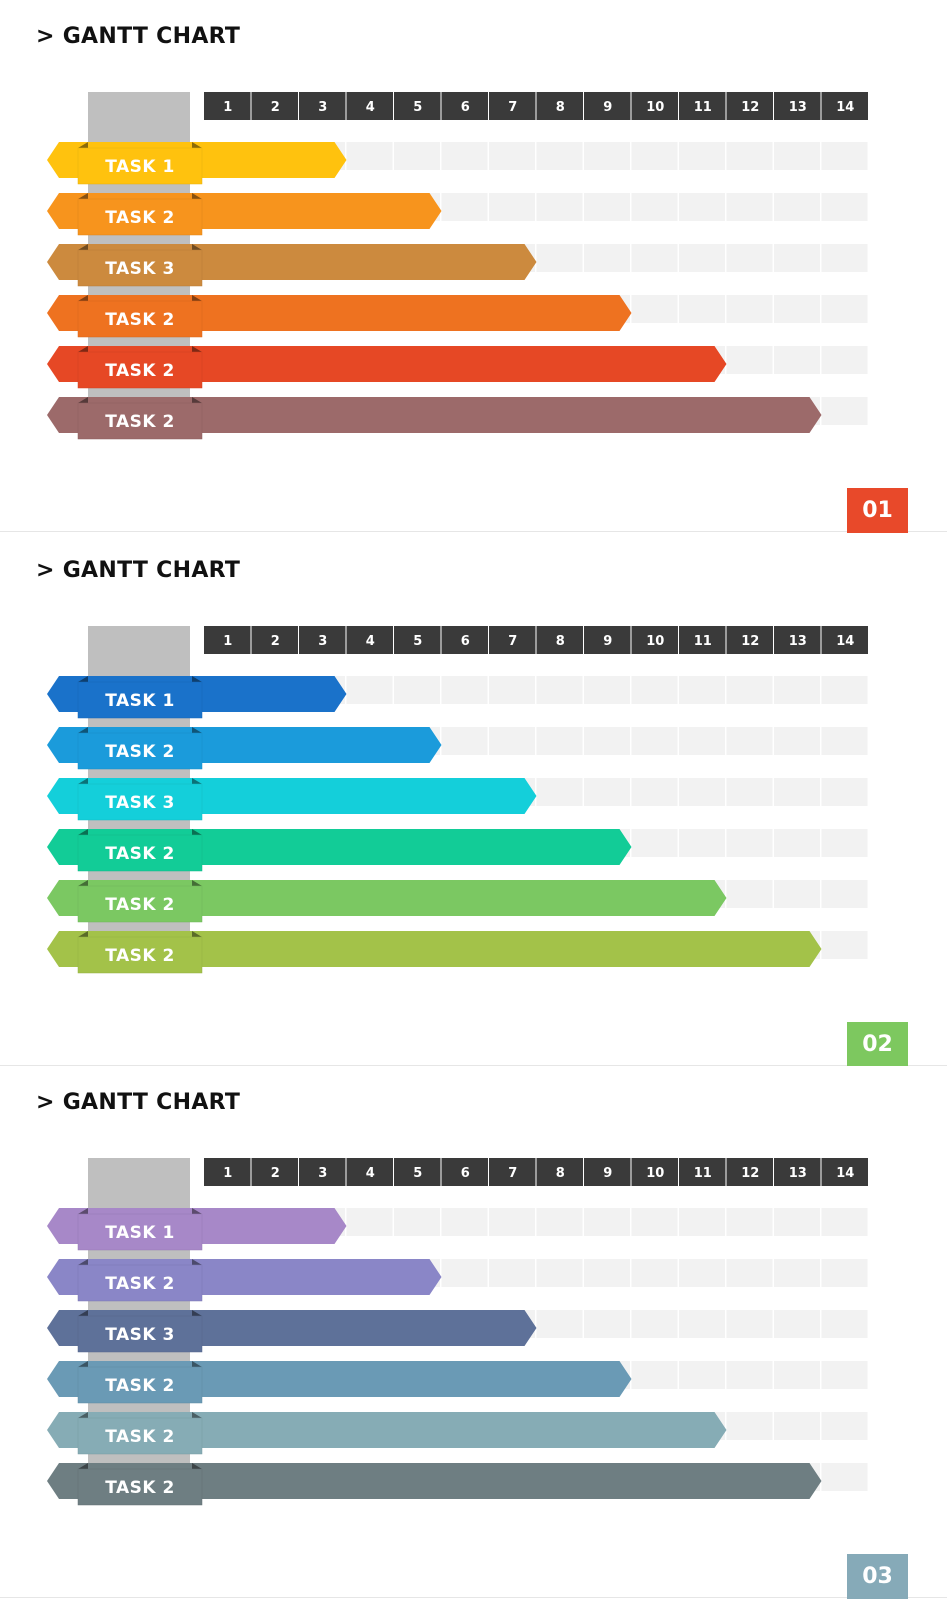 The image size is (947, 1600). I want to click on timeline-day-label: 8, so click(560, 641).